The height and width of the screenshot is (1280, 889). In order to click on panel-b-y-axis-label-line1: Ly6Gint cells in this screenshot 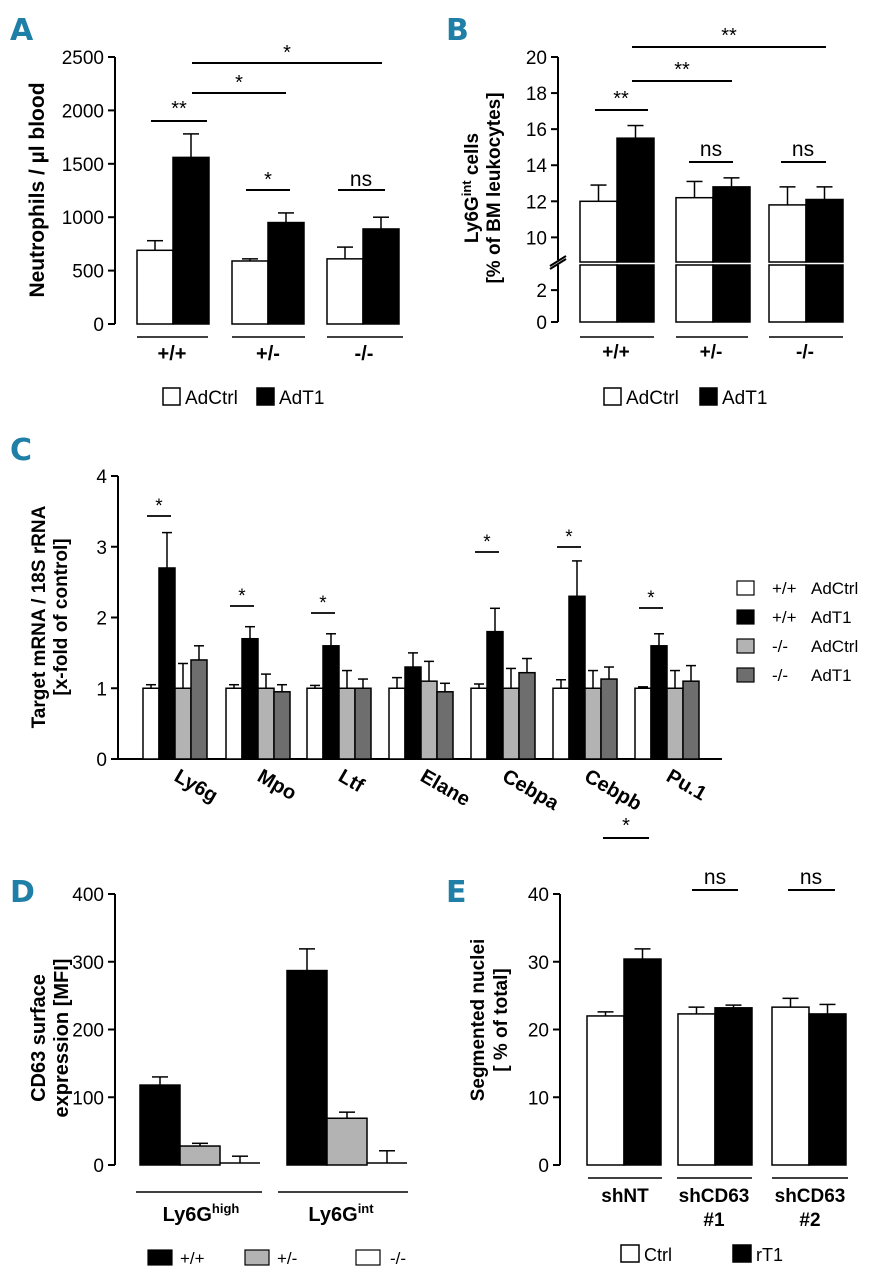, I will do `click(471, 188)`.